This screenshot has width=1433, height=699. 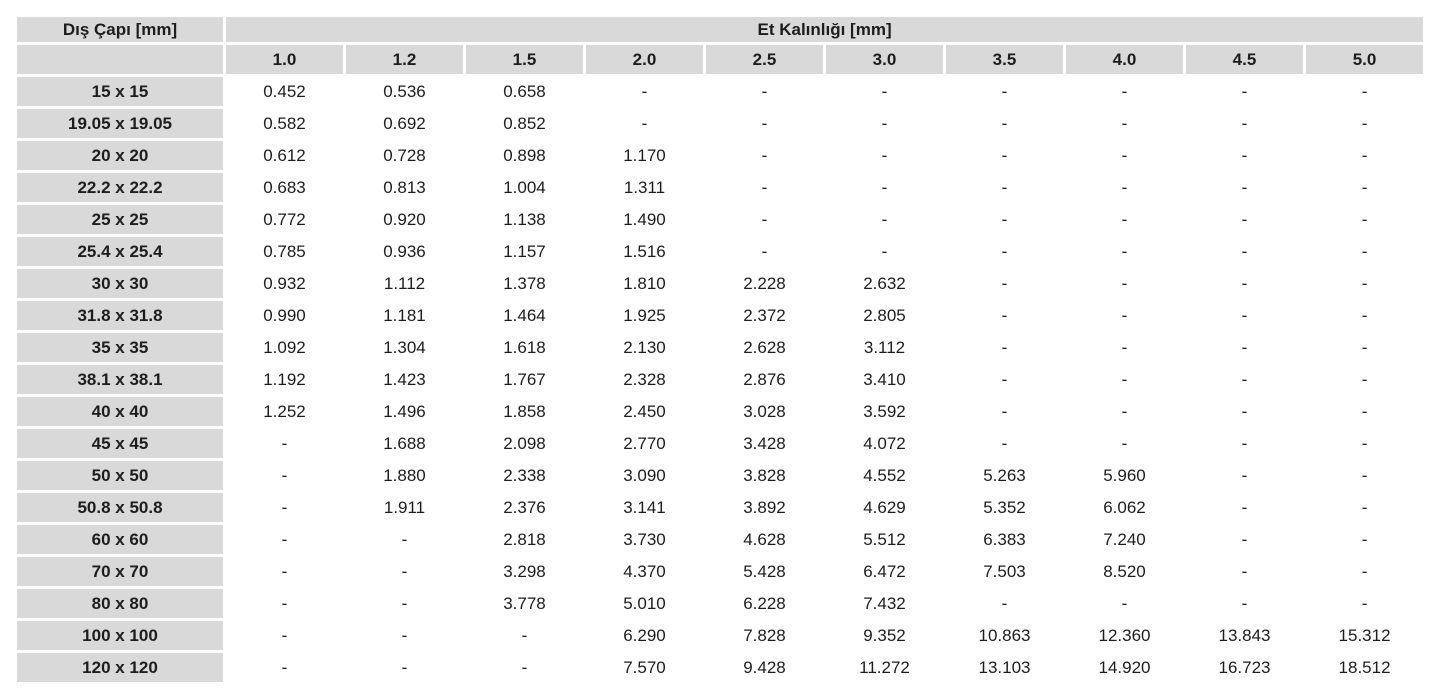 I want to click on weight-cell: 16.723, so click(x=1244, y=667).